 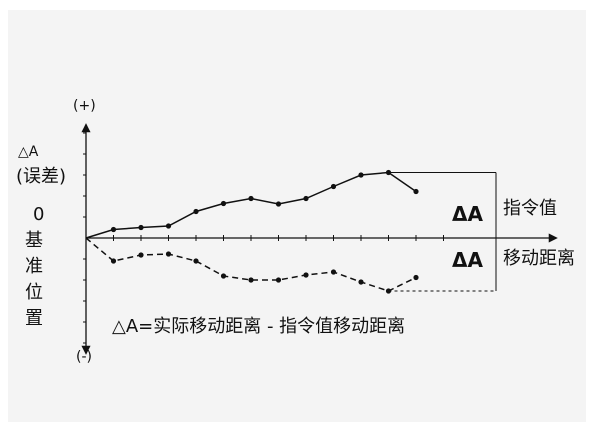 What do you see at coordinates (34, 240) in the screenshot?
I see `baseline-char: 基` at bounding box center [34, 240].